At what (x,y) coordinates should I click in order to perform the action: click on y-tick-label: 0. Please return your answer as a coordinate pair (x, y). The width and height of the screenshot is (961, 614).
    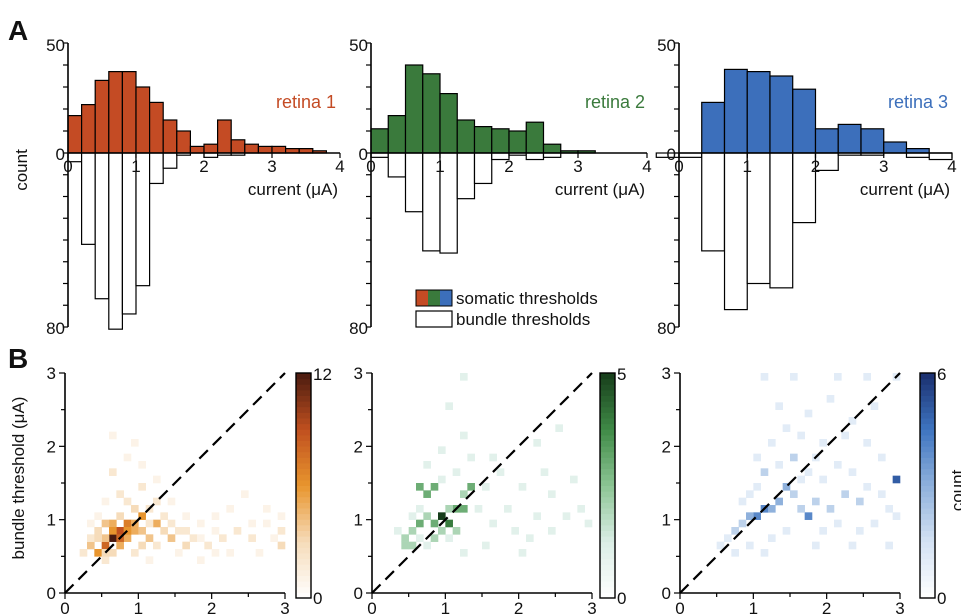
    Looking at the image, I should click on (666, 593).